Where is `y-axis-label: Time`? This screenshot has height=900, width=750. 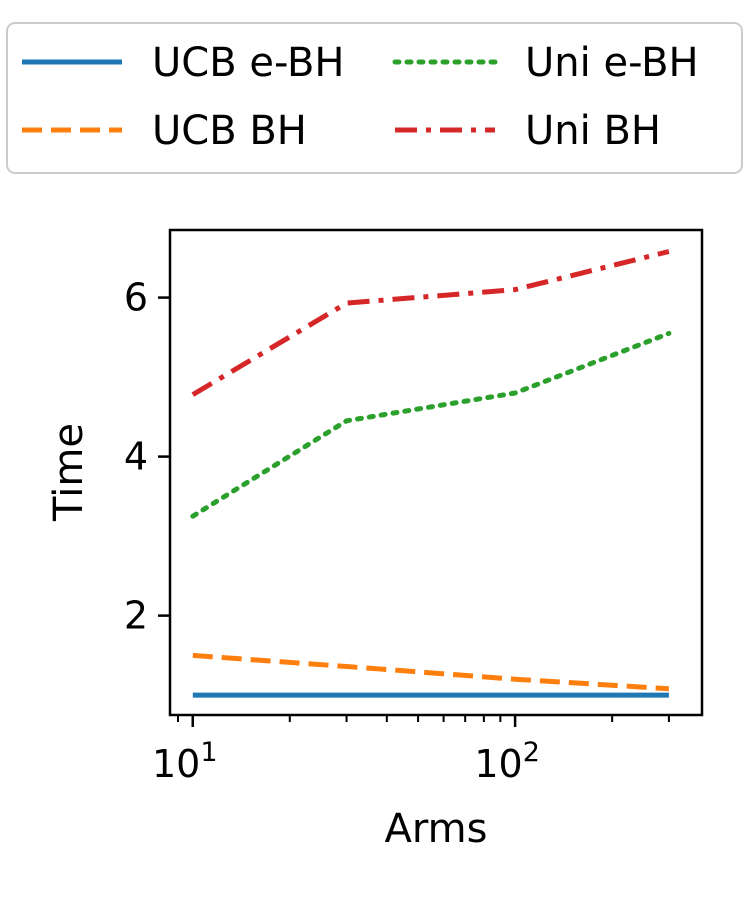
y-axis-label: Time is located at coordinates (69, 472).